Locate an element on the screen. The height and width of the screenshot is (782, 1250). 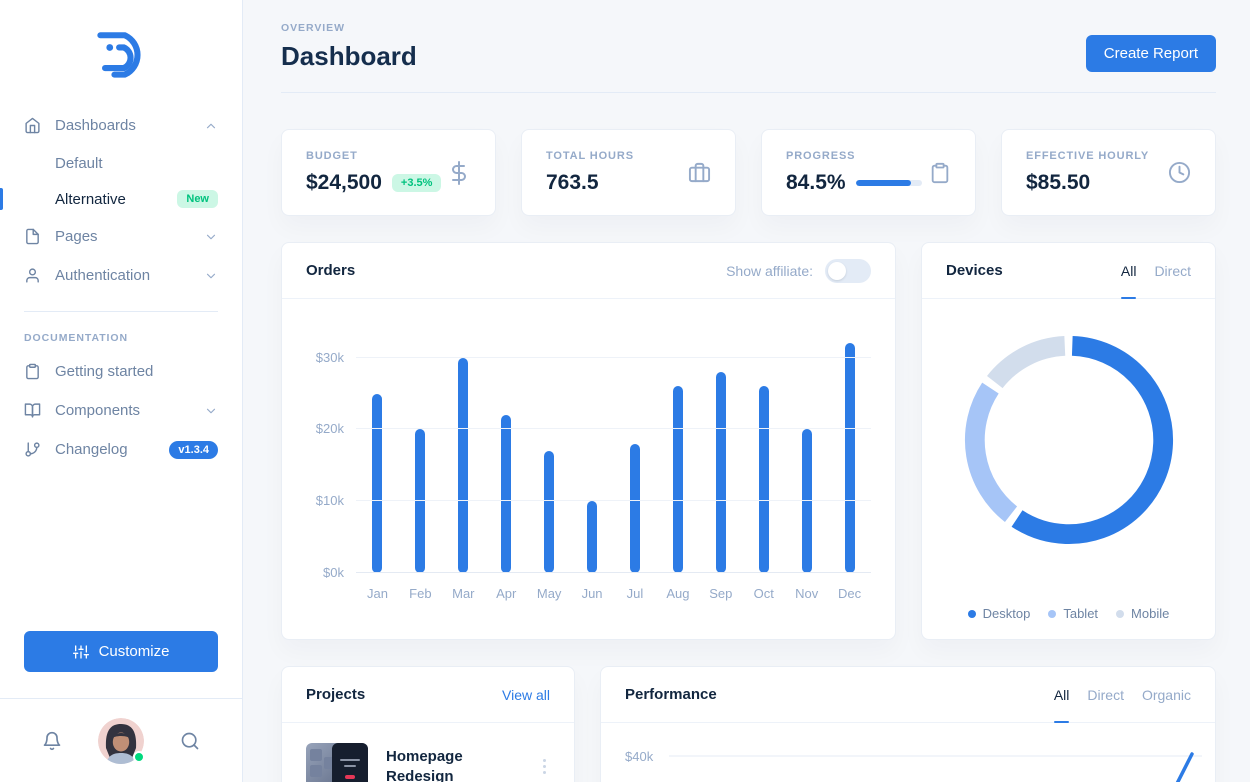
sidebar-item-default: Default is located at coordinates (121, 163).